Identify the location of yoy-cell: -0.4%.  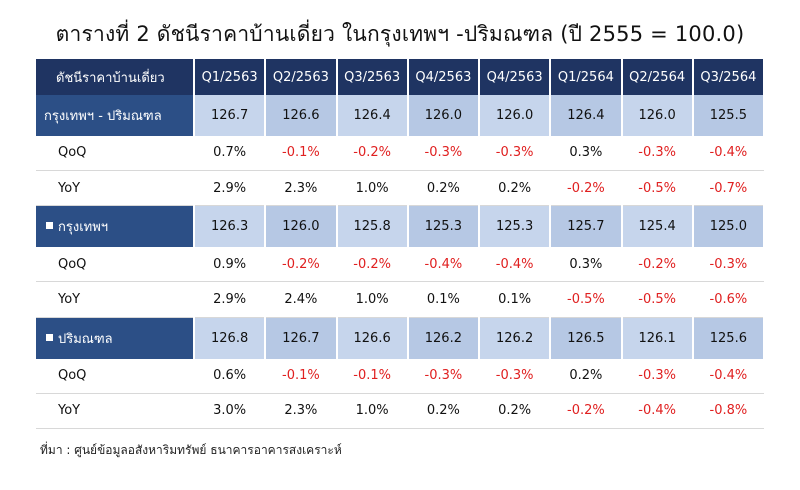
(657, 411).